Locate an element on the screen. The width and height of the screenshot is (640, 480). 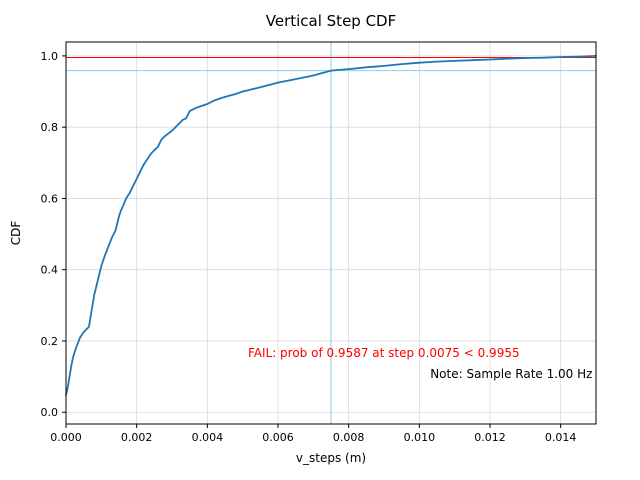
x-tick-label: 0.000 is located at coordinates (66, 437).